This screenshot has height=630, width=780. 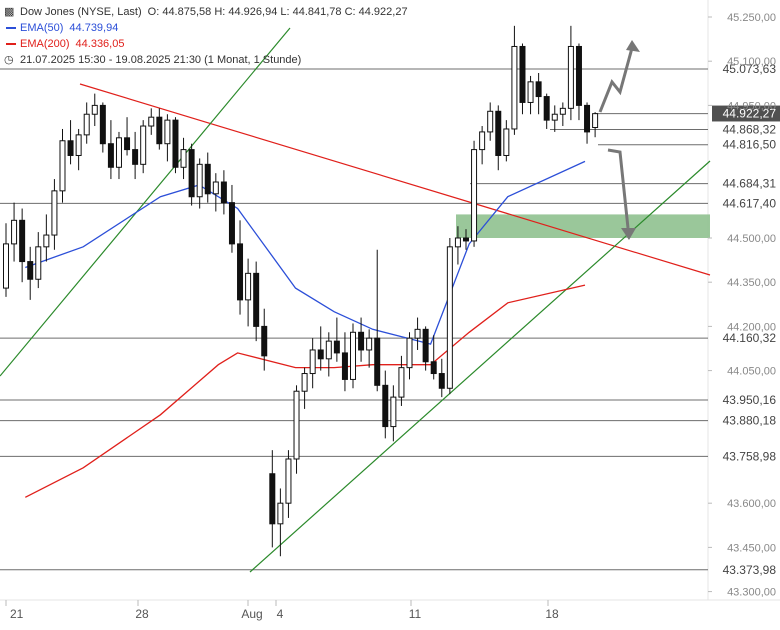 I want to click on level-label: 44.922,27, so click(x=750, y=114).